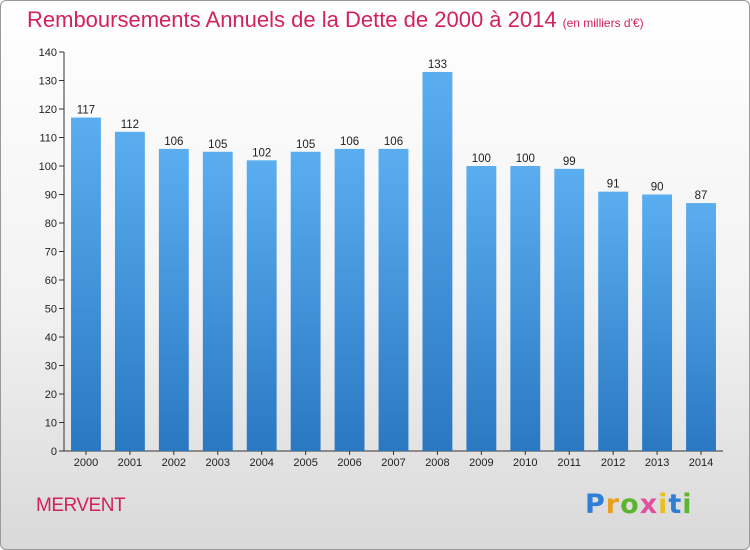 The width and height of the screenshot is (750, 550). What do you see at coordinates (48, 139) in the screenshot?
I see `y-tick-label: 110` at bounding box center [48, 139].